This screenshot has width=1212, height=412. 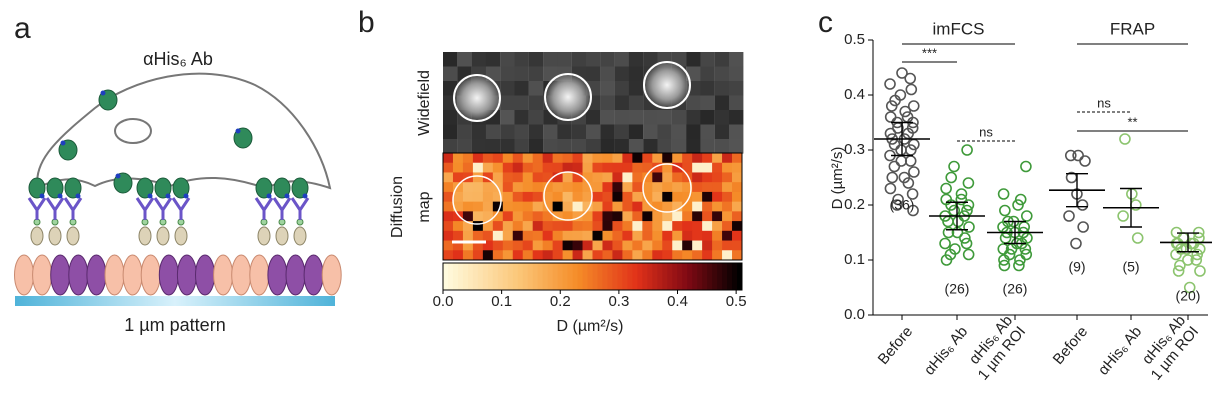 I want to click on panel-label: a, so click(x=22, y=28).